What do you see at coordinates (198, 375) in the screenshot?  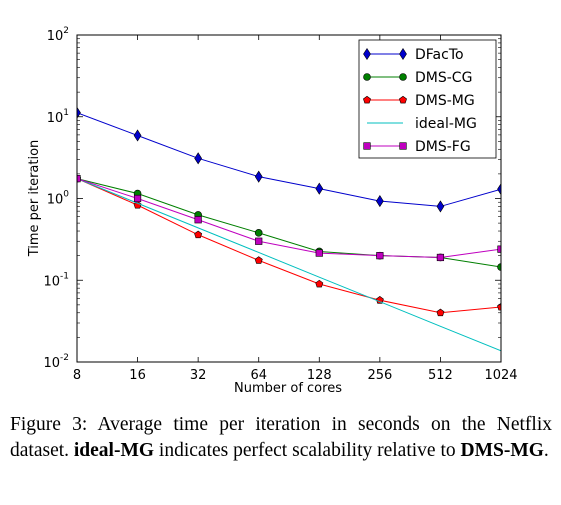 I see `x-tick-label: 32` at bounding box center [198, 375].